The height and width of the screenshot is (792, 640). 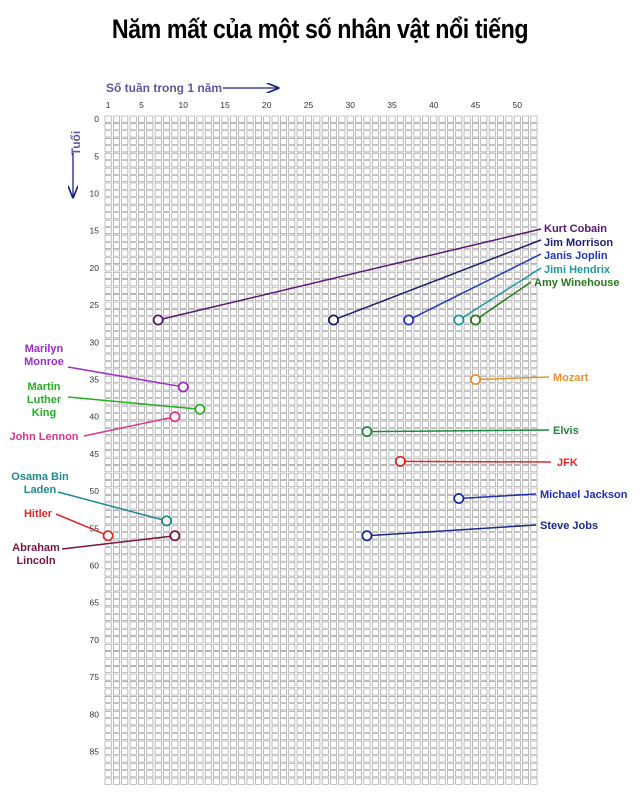 I want to click on y-tick-label: 10, so click(x=95, y=194).